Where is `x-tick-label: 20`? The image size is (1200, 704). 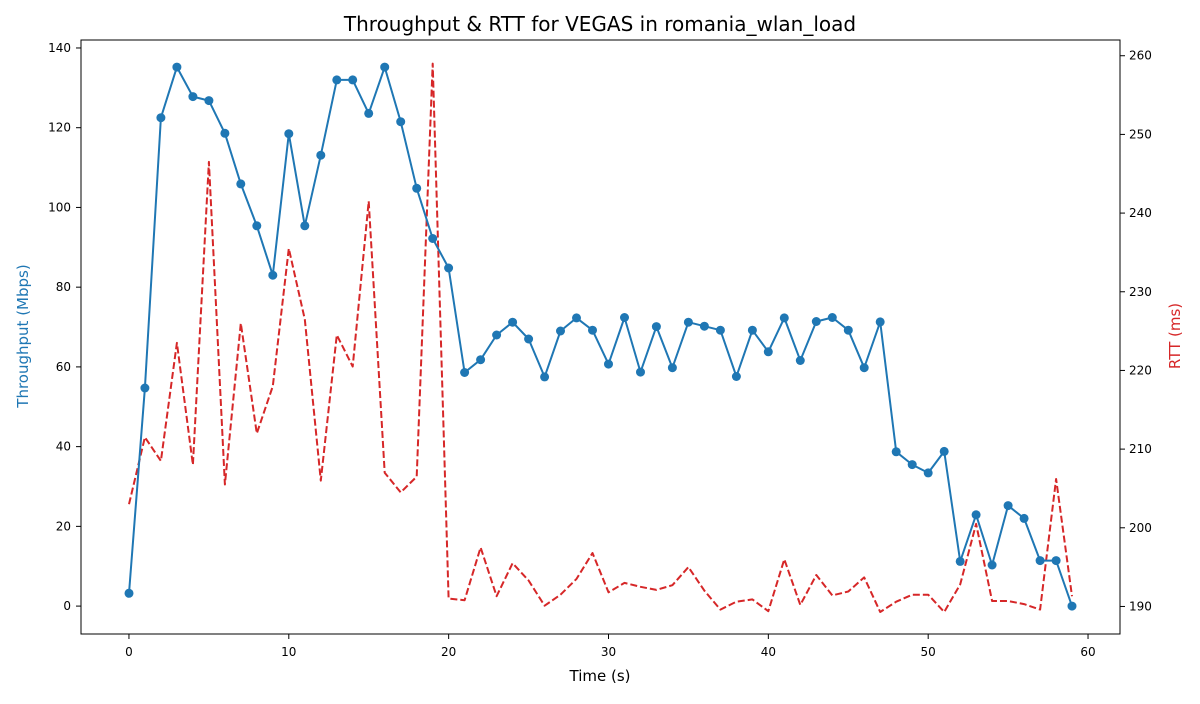 x-tick-label: 20 is located at coordinates (448, 652).